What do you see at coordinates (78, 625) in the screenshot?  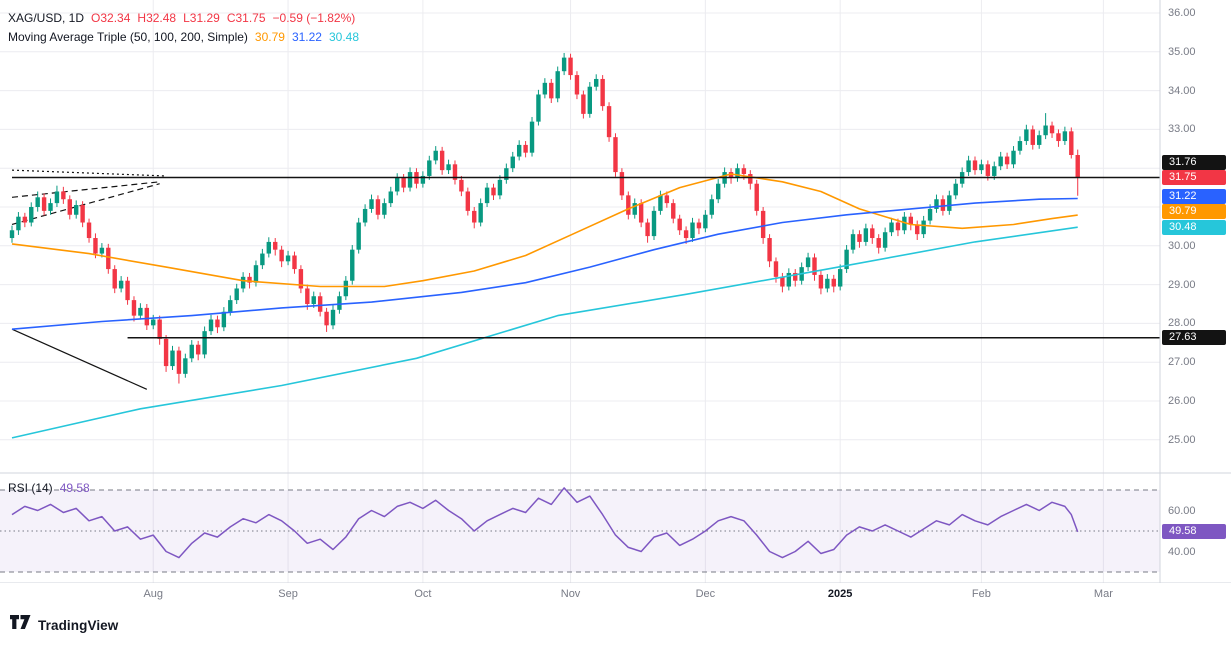 I see `brand-name: TradingView` at bounding box center [78, 625].